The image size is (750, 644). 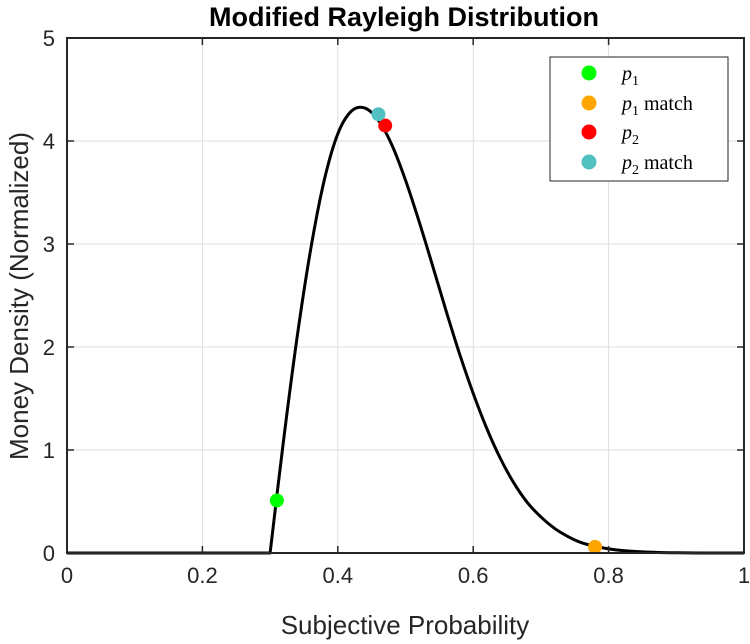 What do you see at coordinates (473, 575) in the screenshot?
I see `x-tick-label: 0.6` at bounding box center [473, 575].